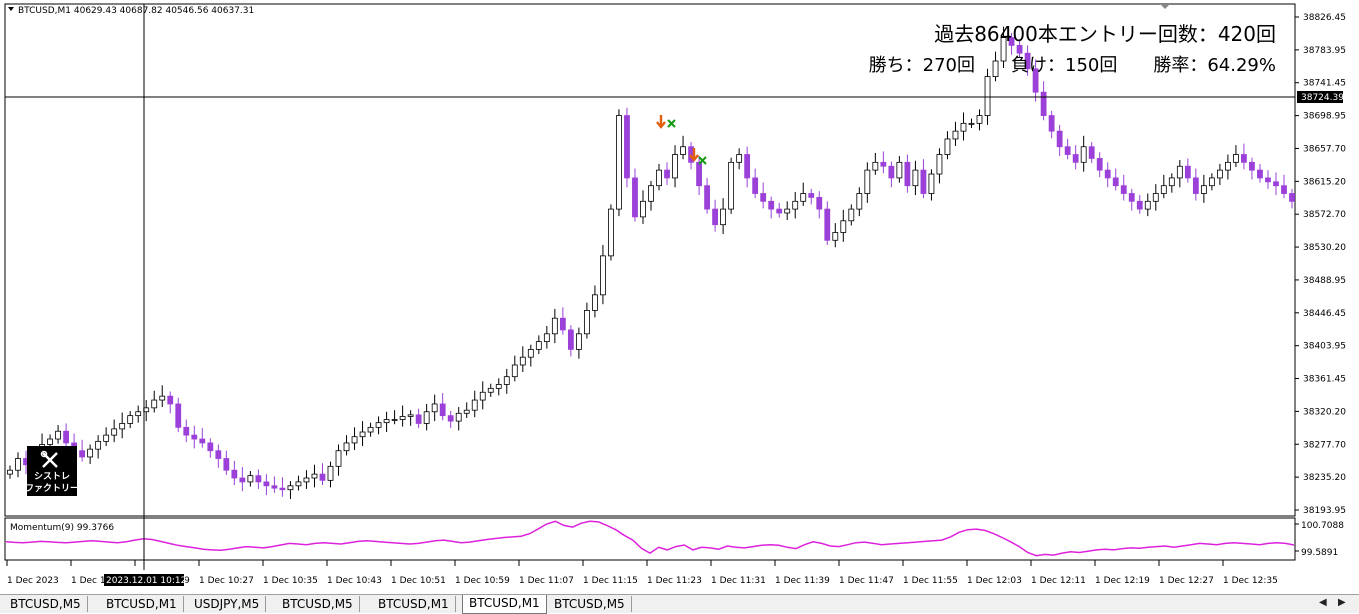 The image size is (1359, 614). What do you see at coordinates (33, 581) in the screenshot?
I see `time-tick-label: 1 Dec 2023` at bounding box center [33, 581].